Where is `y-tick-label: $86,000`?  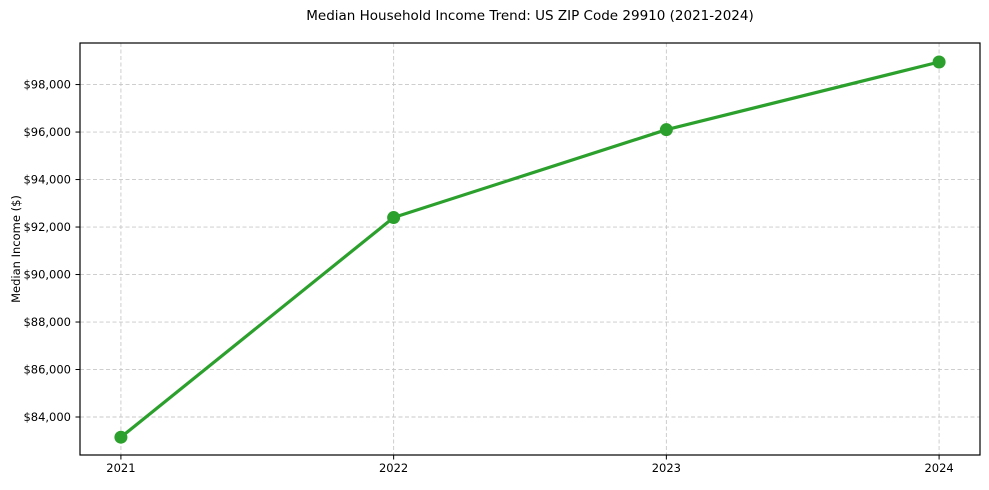
y-tick-label: $86,000 is located at coordinates (47, 370).